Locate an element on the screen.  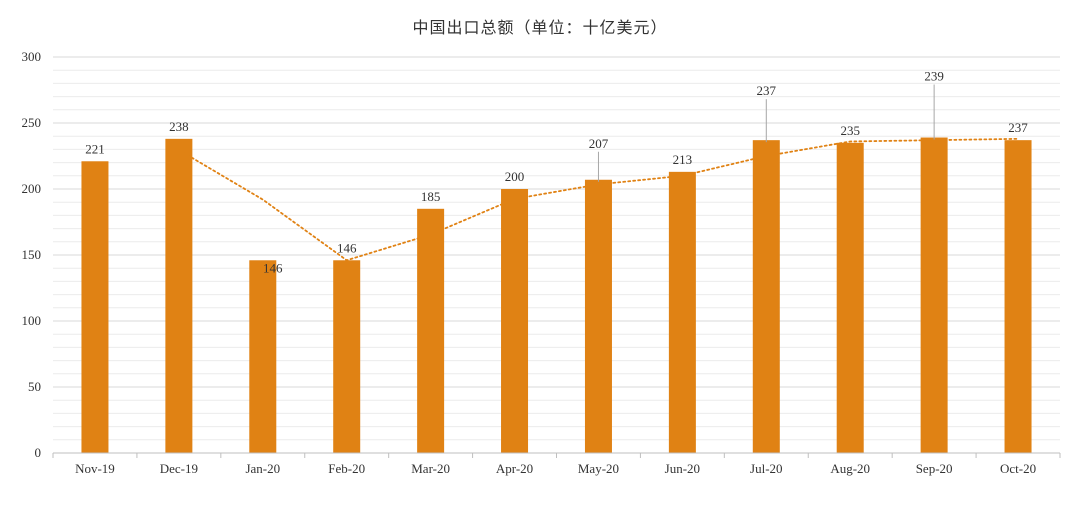
data-label: 235 is located at coordinates (850, 130).